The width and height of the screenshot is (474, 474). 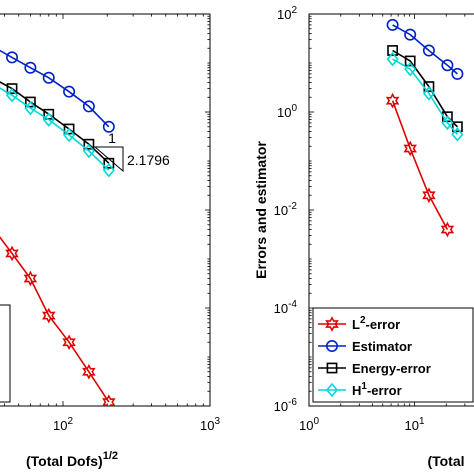 I want to click on y-tick-label: 10⁻², so click(x=286, y=209).